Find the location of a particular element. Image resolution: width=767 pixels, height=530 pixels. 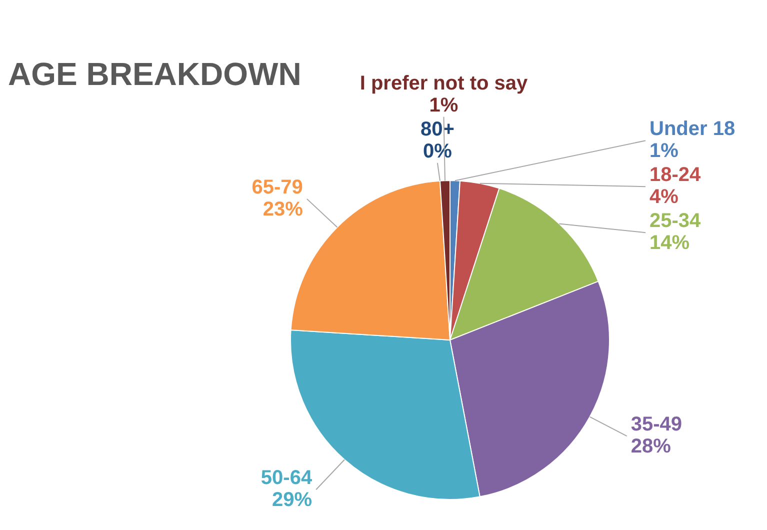

slice-label: 35-49 is located at coordinates (656, 425).